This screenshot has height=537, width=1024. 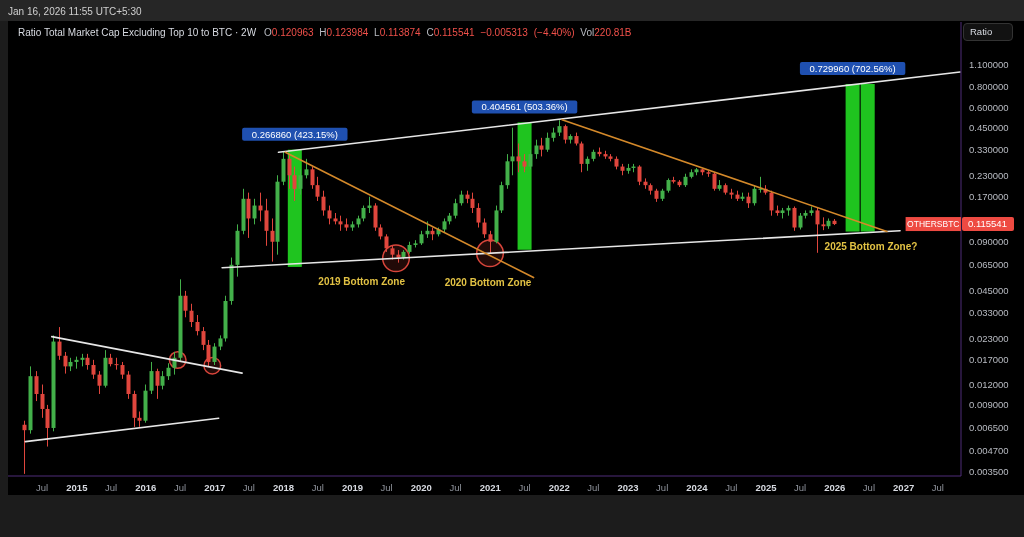 What do you see at coordinates (989, 128) in the screenshot?
I see `y-tick-label: 0.450000` at bounding box center [989, 128].